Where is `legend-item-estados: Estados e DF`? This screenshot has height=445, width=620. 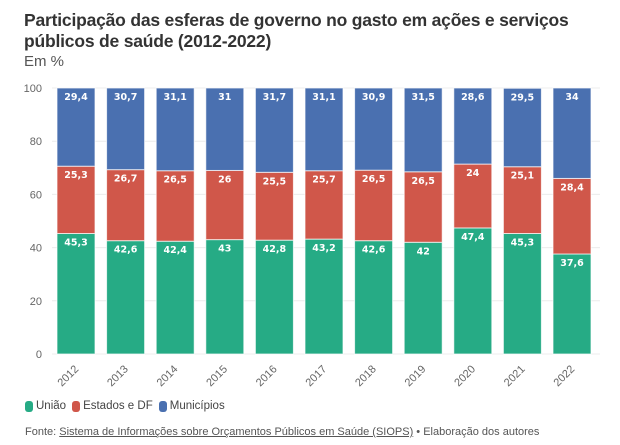
legend-item-estados: Estados e DF is located at coordinates (112, 406).